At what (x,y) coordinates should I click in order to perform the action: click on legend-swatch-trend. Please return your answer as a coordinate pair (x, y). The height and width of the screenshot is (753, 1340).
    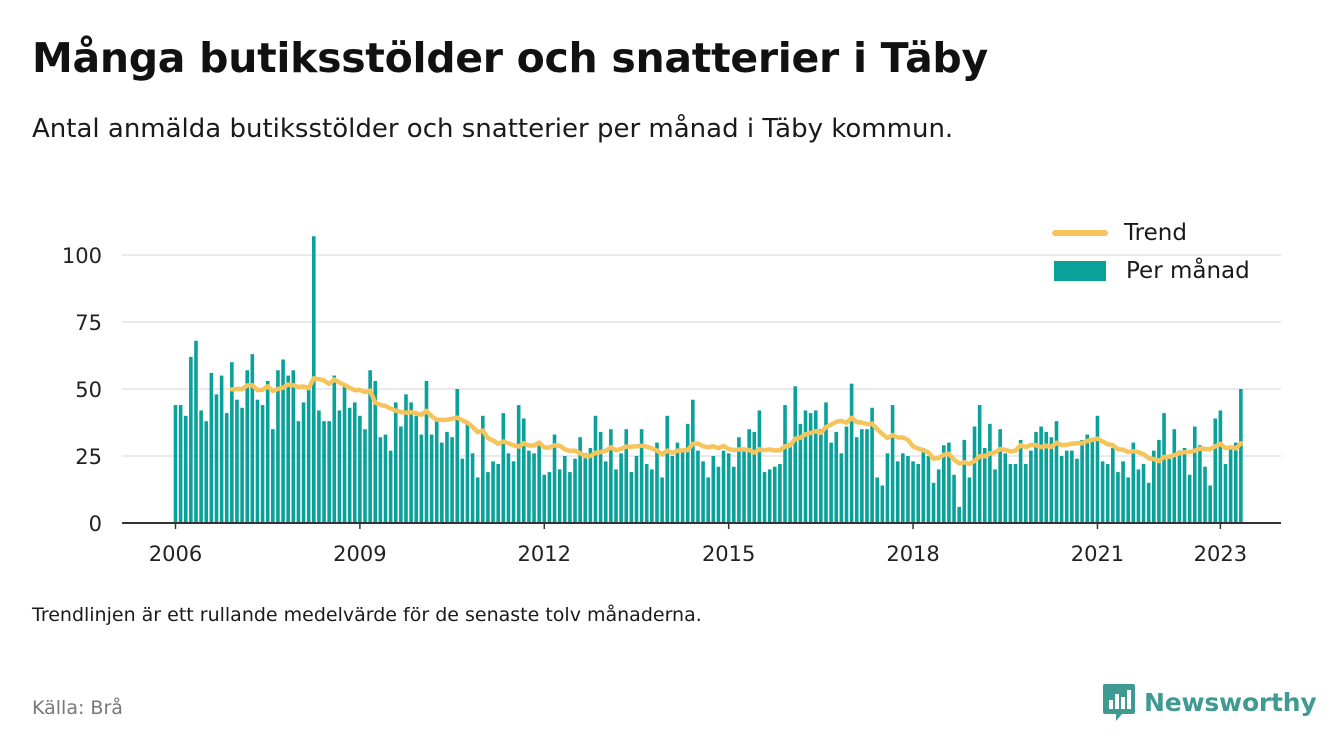
    Looking at the image, I should click on (1080, 233).